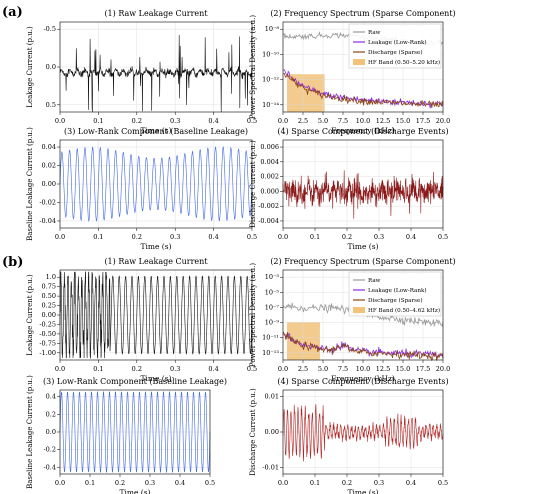  I want to click on x-tick-label: 5.0, so click(323, 369).